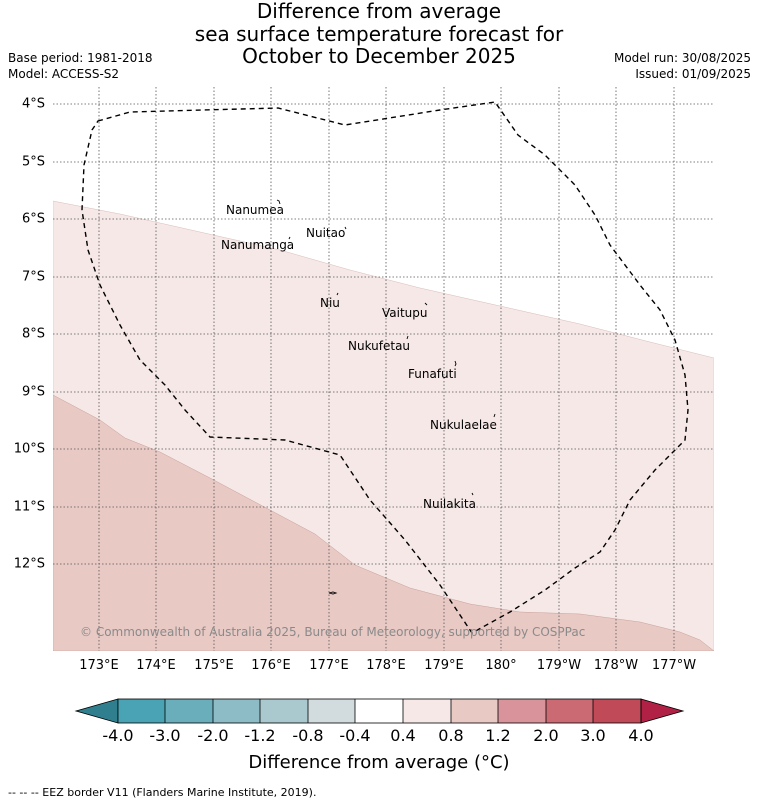  Describe the element at coordinates (64, 74) in the screenshot. I see `model-text: Model: ACCESS-S2` at that location.